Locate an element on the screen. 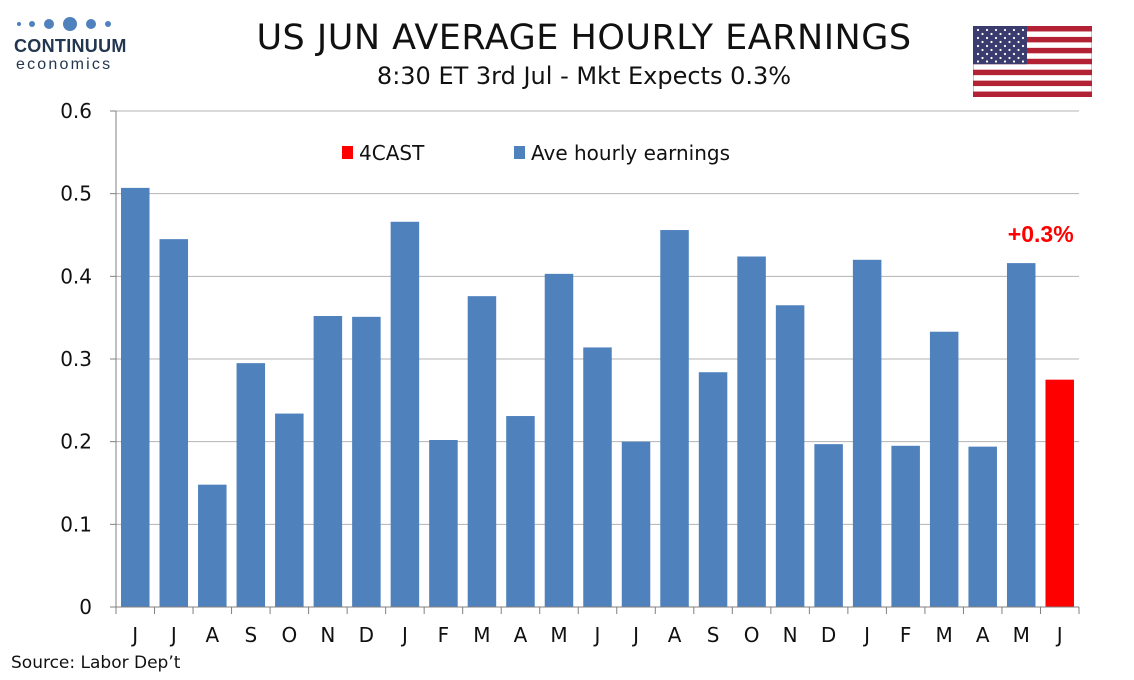 This screenshot has height=680, width=1134. y-tick-label: 0.1 is located at coordinates (76, 524).